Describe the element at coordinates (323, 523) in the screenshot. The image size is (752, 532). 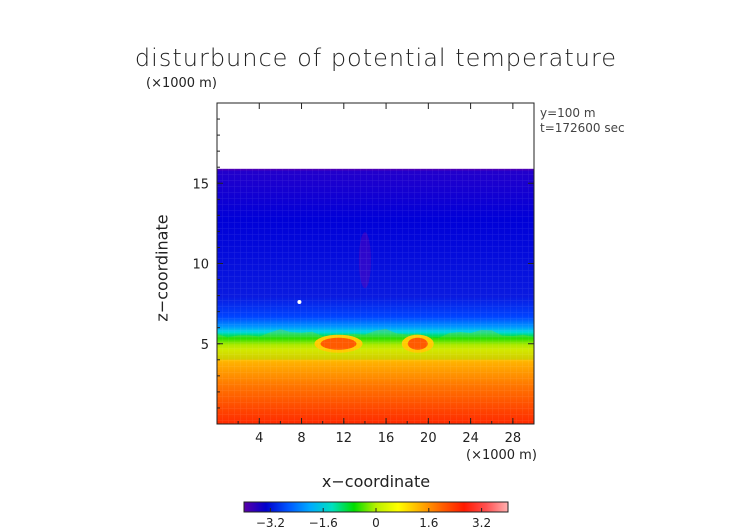
I see `colorbar-tick-label: −1.6` at that location.